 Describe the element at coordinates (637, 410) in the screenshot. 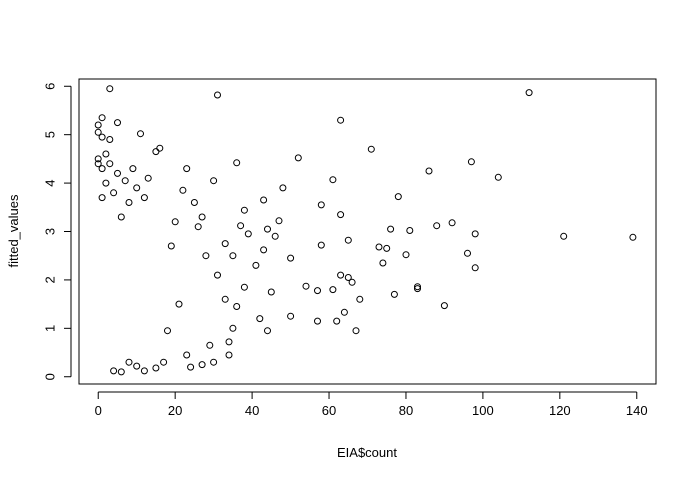

I see `x-tick-label: 140` at that location.